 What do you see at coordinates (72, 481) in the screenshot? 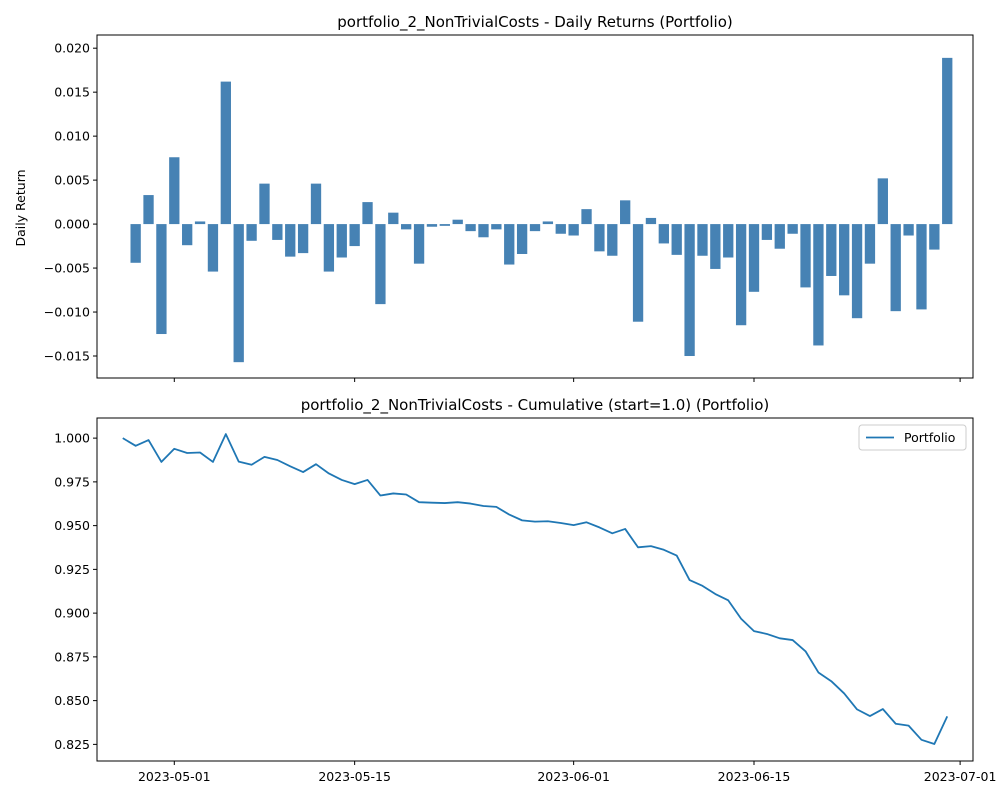
I see `y-tick-label: 0.975` at bounding box center [72, 481].